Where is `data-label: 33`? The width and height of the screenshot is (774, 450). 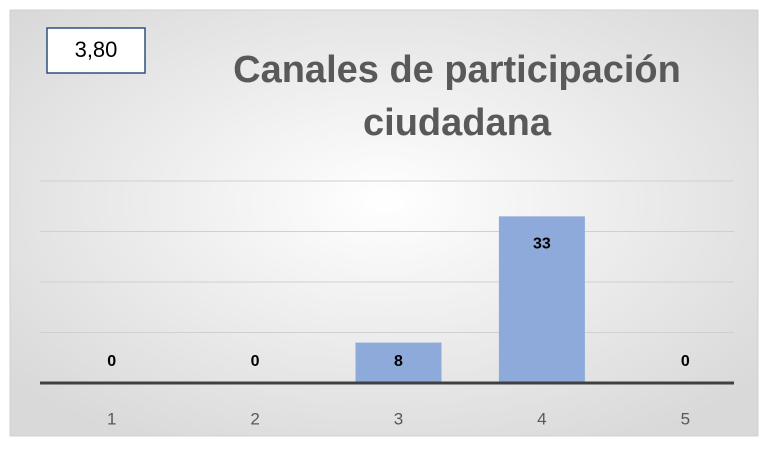 data-label: 33 is located at coordinates (542, 244).